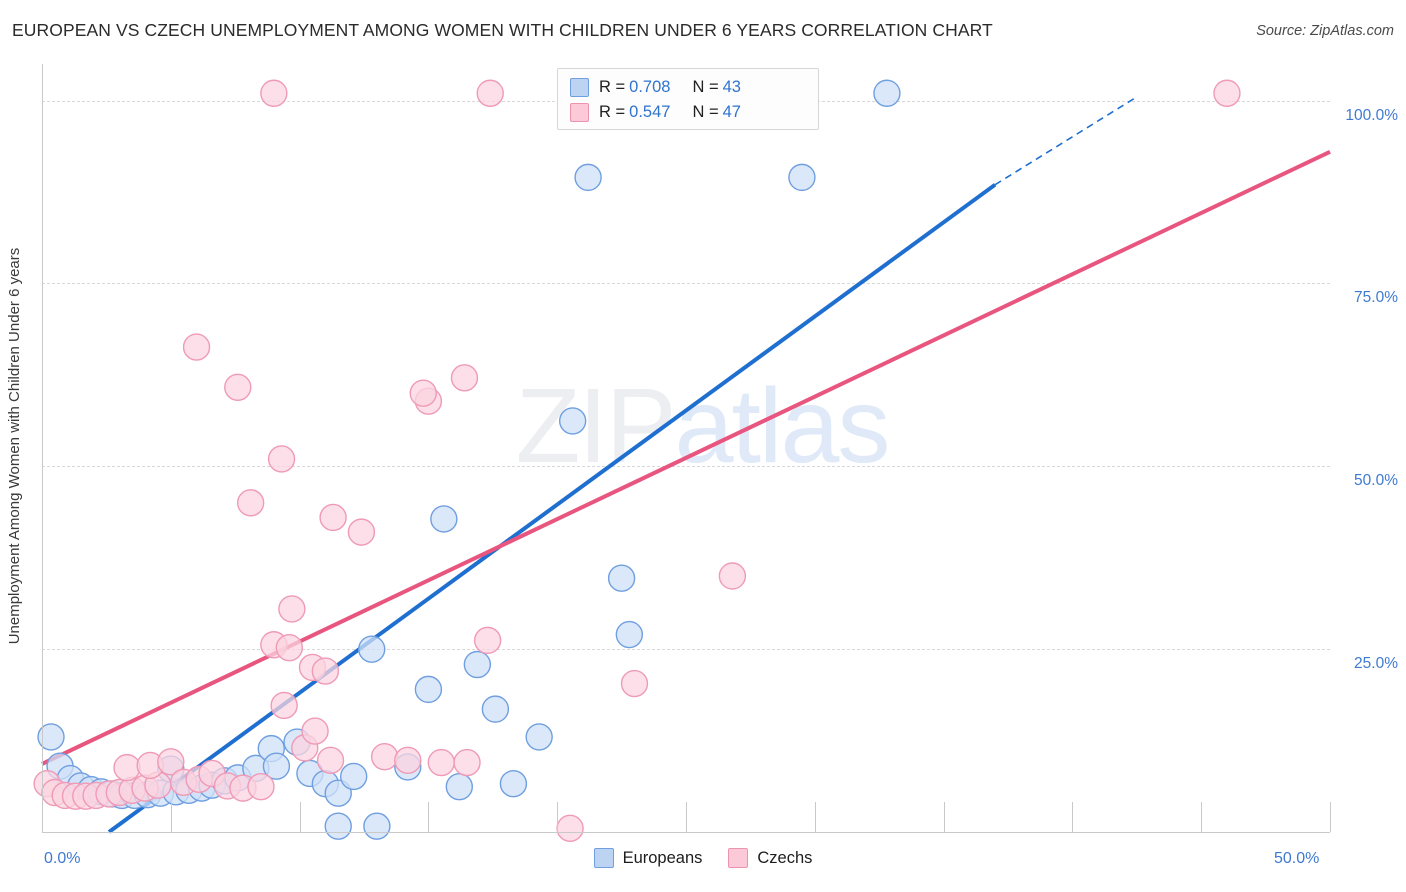  I want to click on source-label: Source: ZipAtlas.com, so click(1325, 31).